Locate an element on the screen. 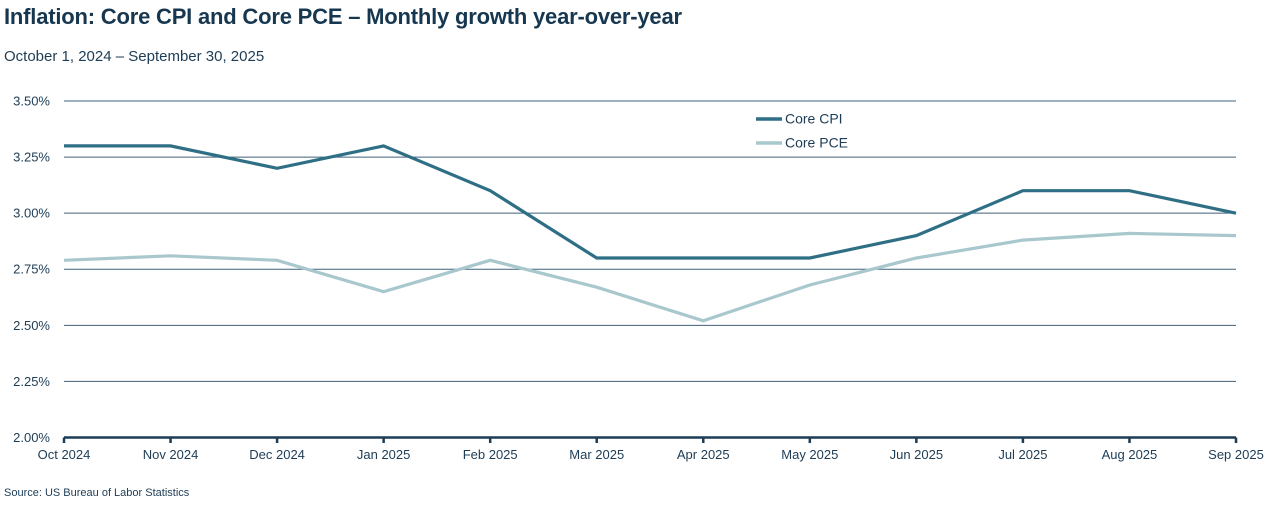 This screenshot has height=505, width=1280. x-tick-label: Jul 2025 is located at coordinates (1022, 454).